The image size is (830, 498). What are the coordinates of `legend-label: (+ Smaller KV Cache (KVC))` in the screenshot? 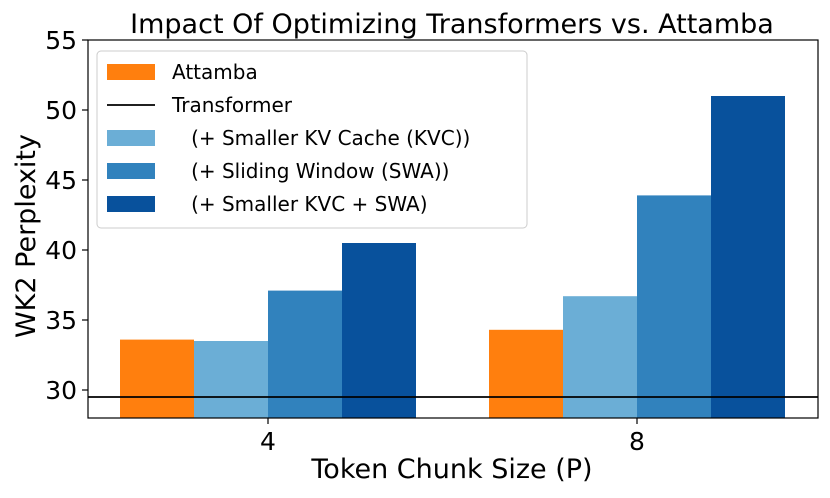 It's located at (321, 138).